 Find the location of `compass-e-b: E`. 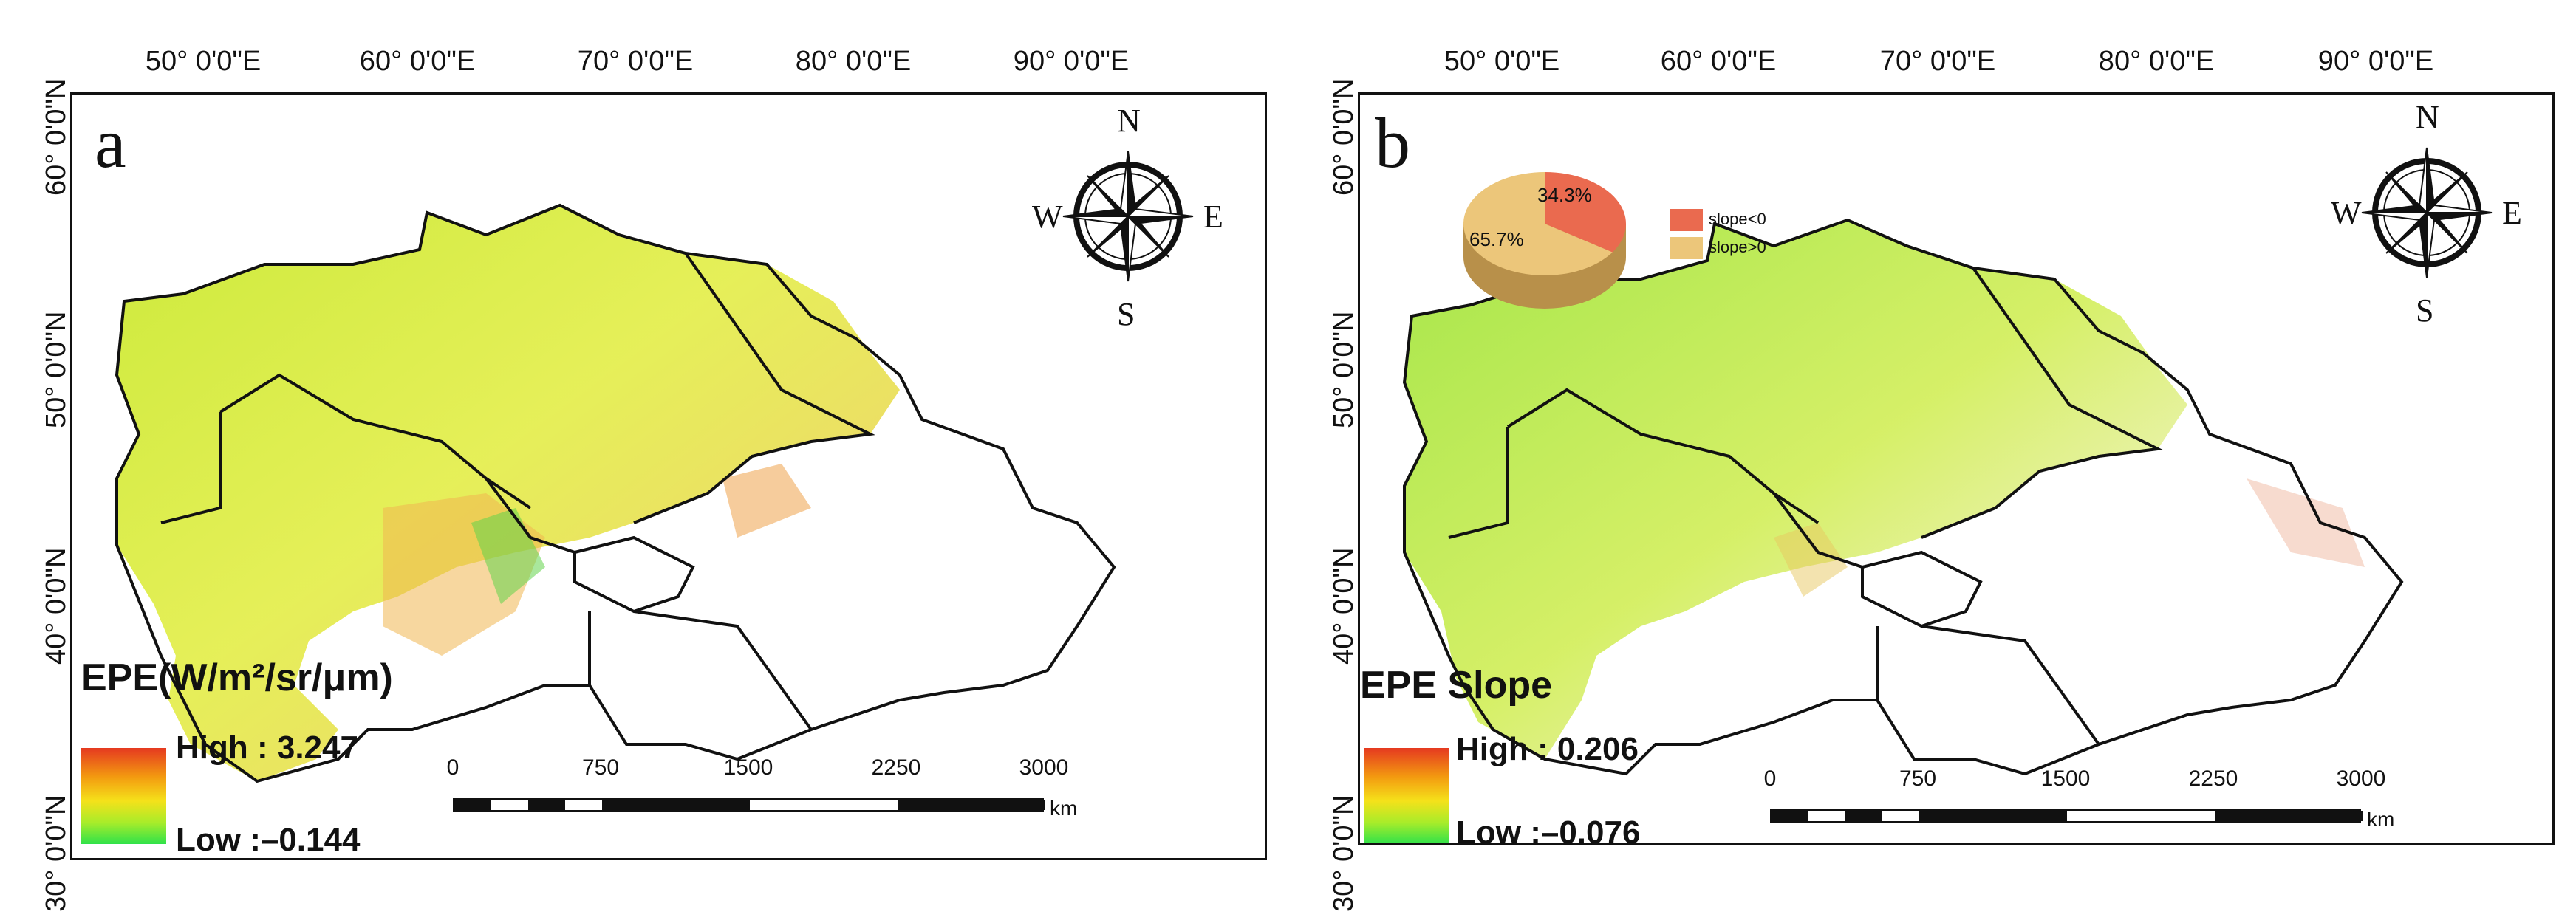

compass-e-b: E is located at coordinates (2512, 213).